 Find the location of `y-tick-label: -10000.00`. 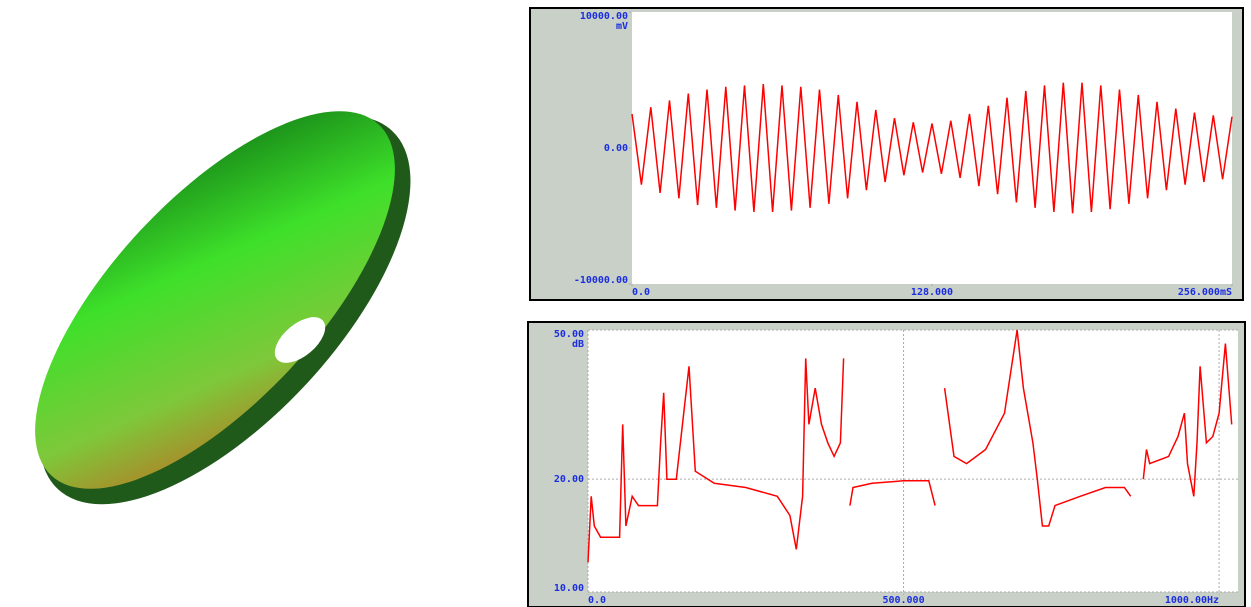

y-tick-label: -10000.00 is located at coordinates (601, 280).